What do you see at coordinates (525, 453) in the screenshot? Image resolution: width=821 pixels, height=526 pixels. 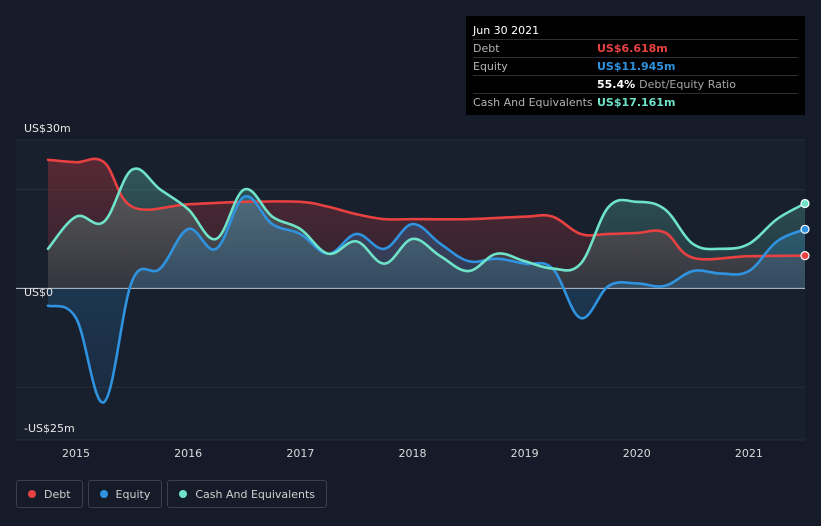 I see `x-tick-label: 2019` at bounding box center [525, 453].